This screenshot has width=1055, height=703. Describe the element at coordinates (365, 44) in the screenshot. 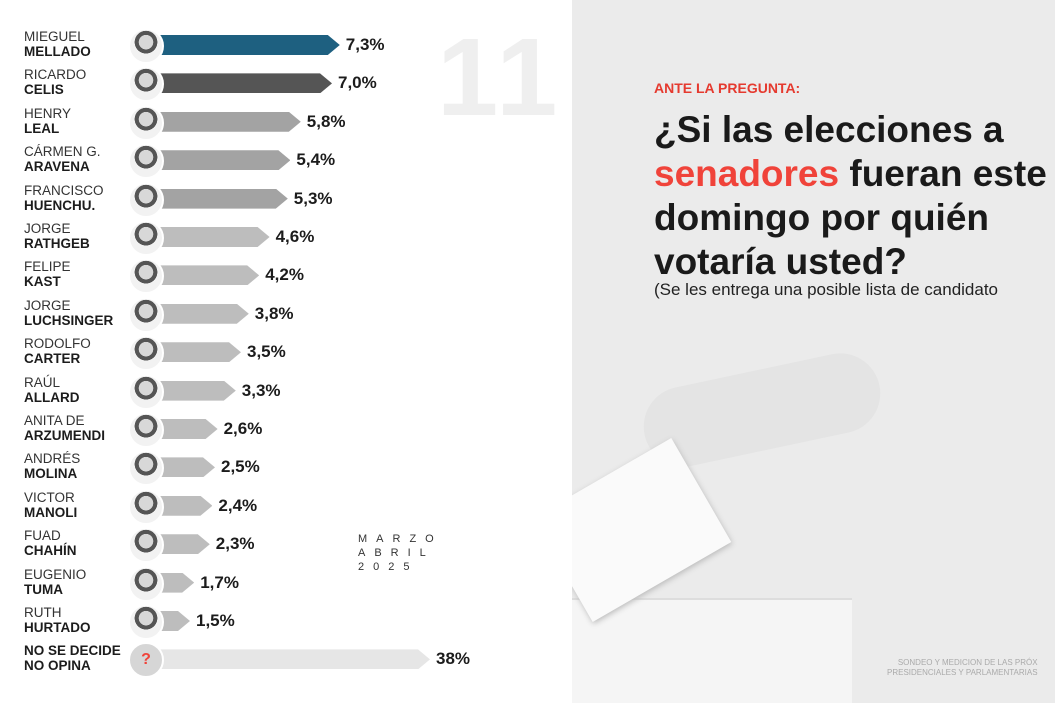

I see `value-label: 7,3%` at that location.